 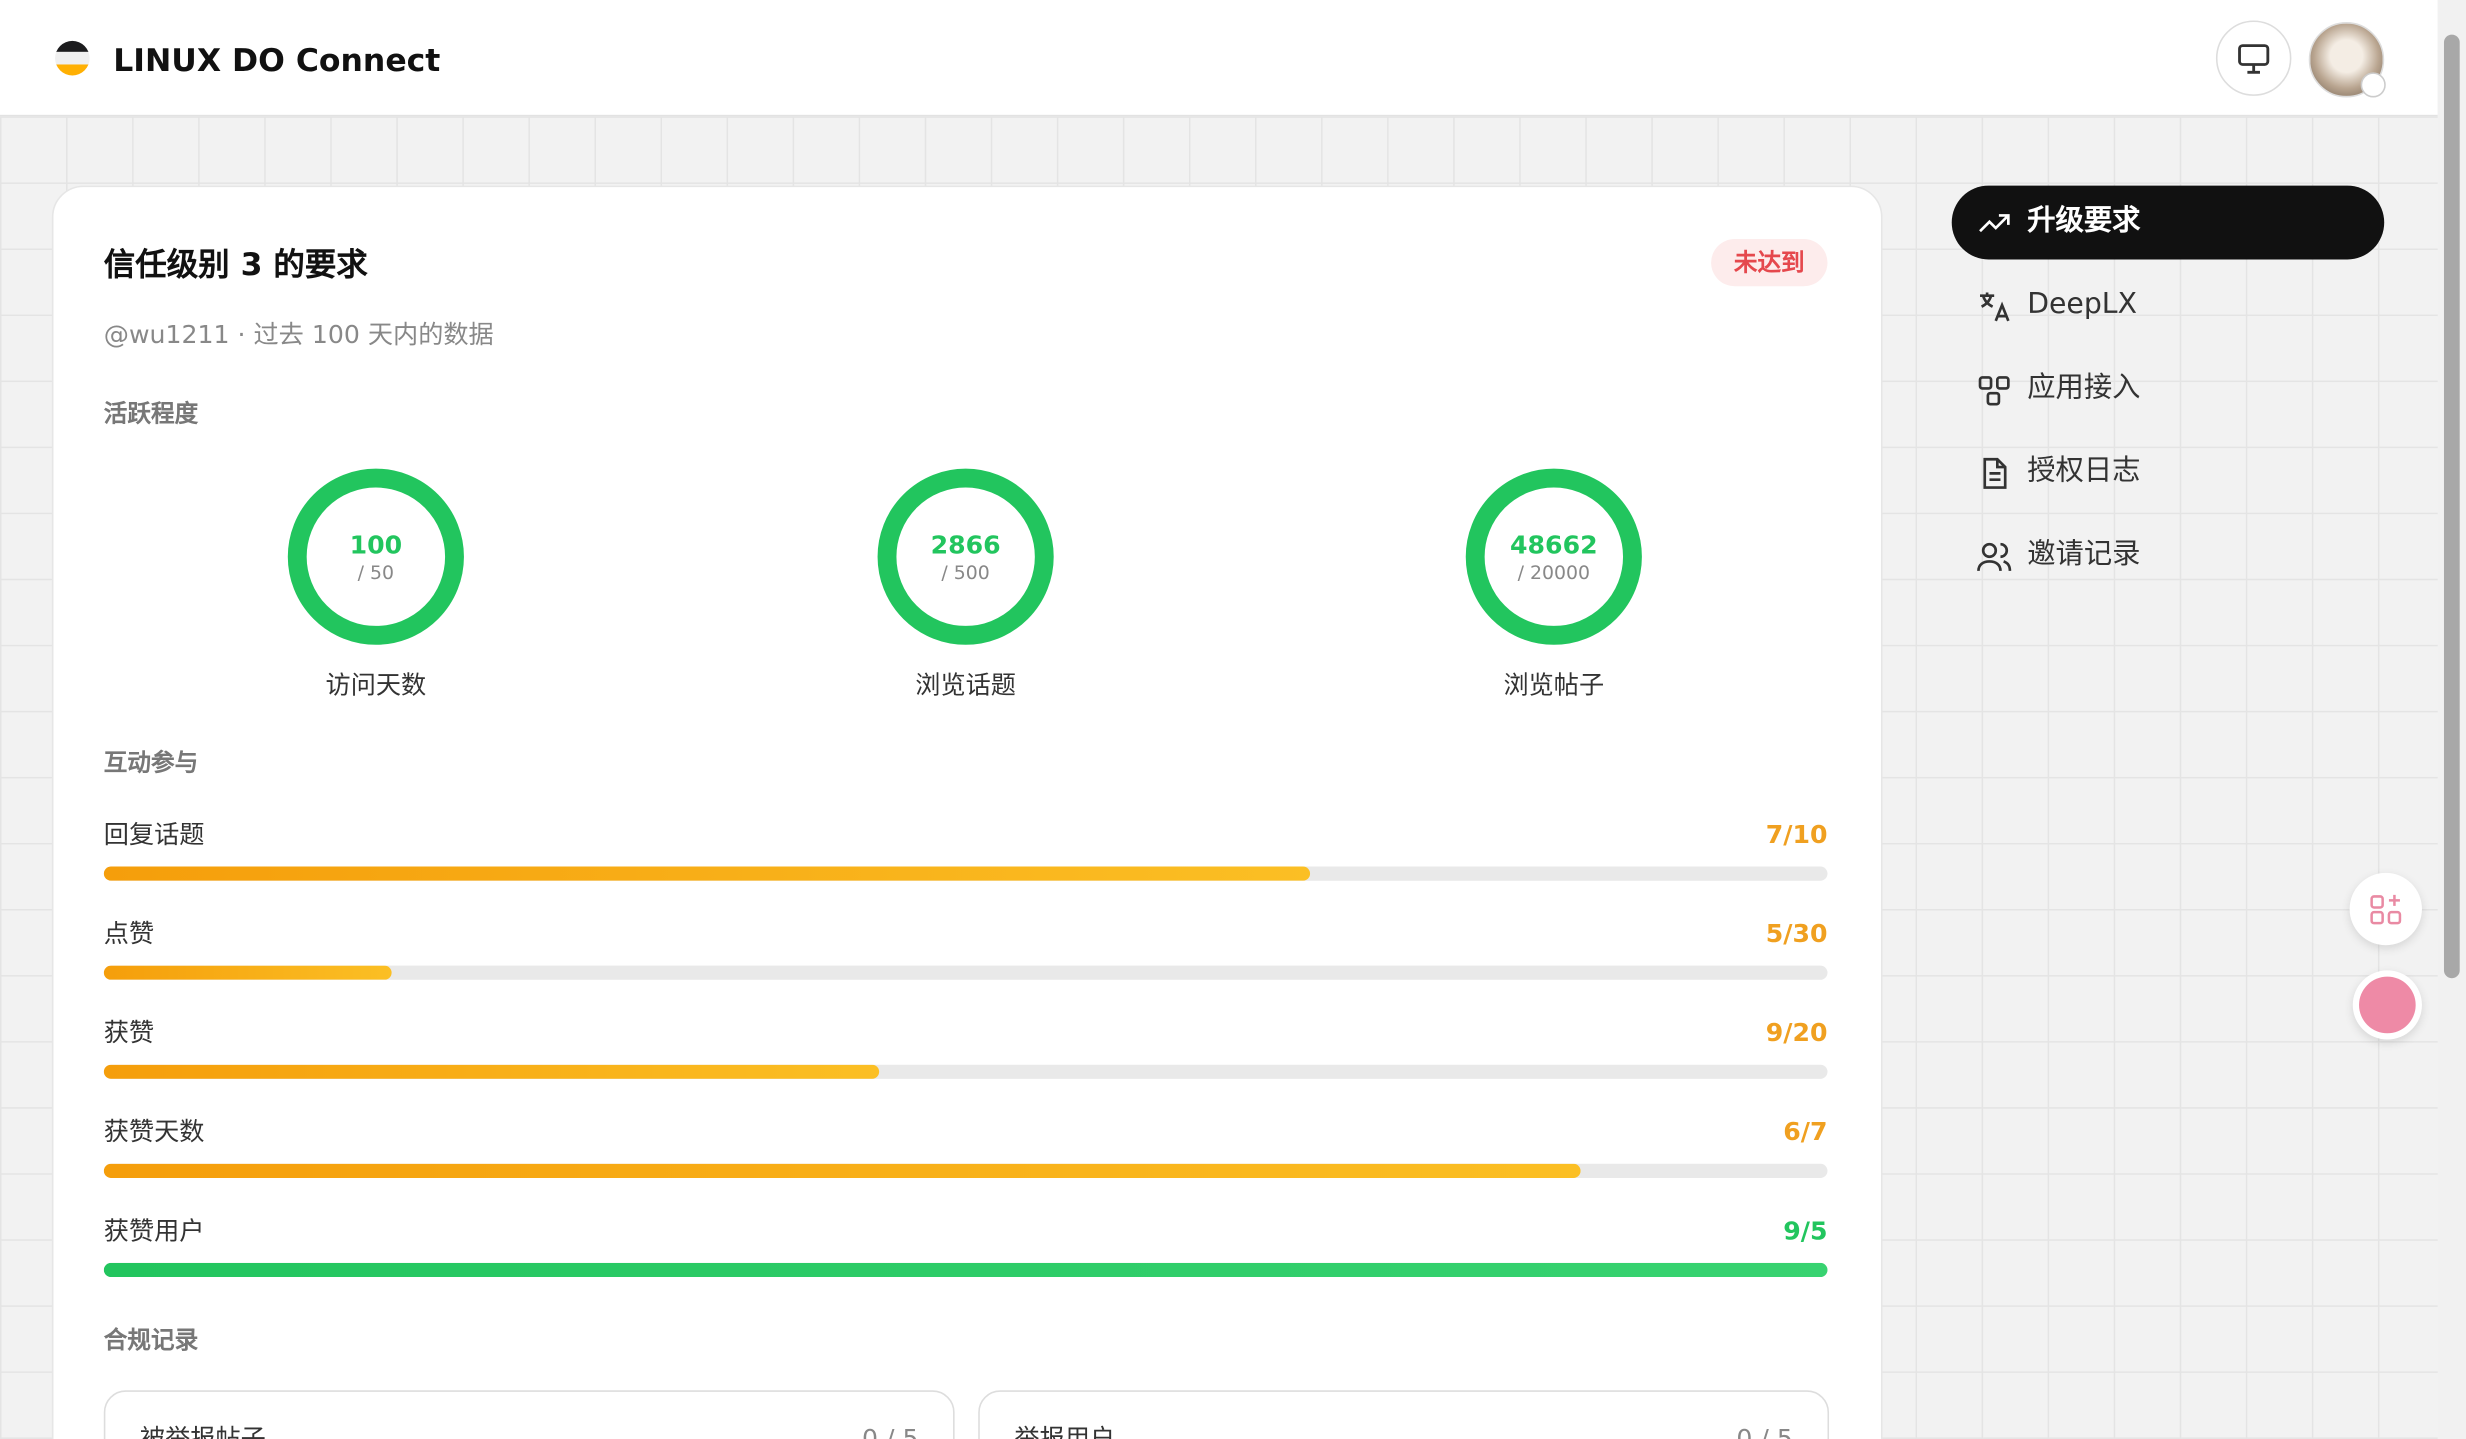 What do you see at coordinates (72, 58) in the screenshot?
I see `logo` at bounding box center [72, 58].